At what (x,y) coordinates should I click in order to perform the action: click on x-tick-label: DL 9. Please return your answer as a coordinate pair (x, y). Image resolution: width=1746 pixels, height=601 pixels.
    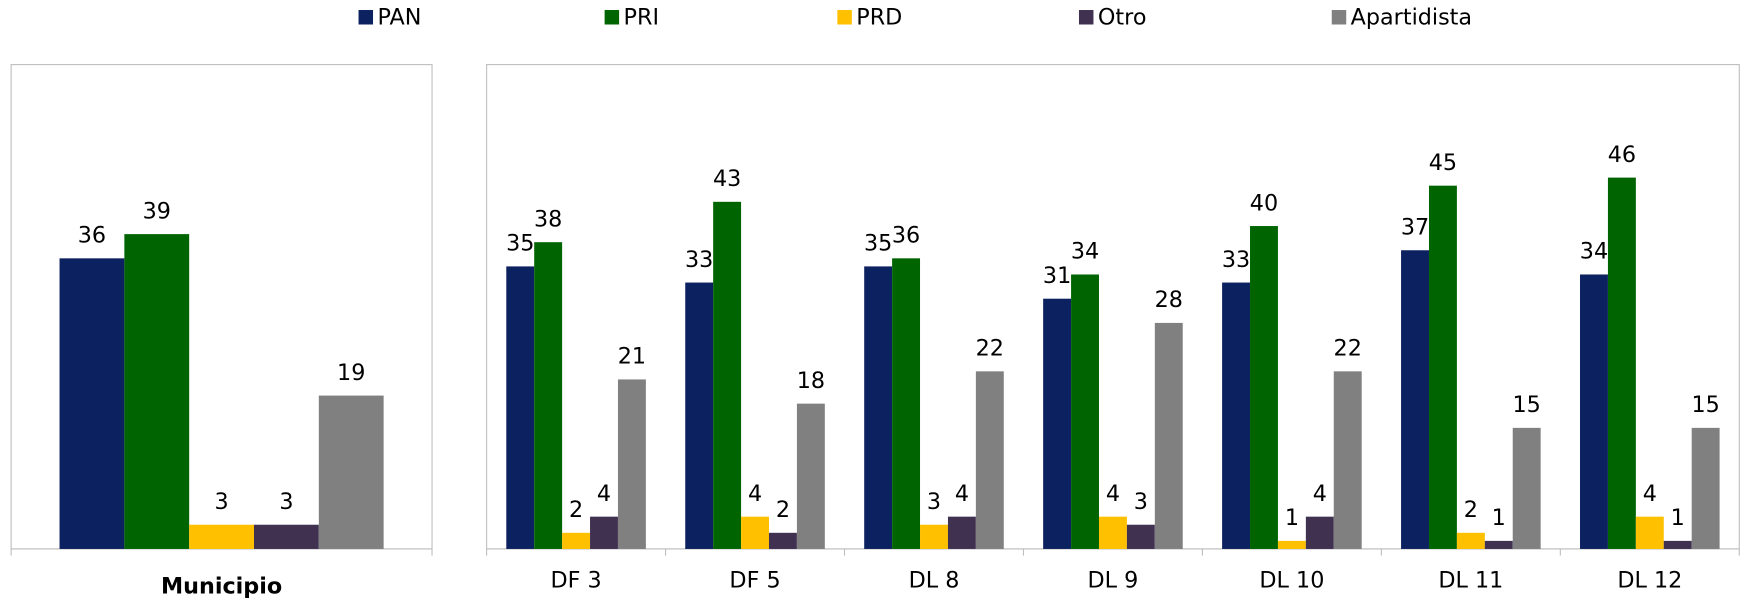
    Looking at the image, I should click on (1113, 581).